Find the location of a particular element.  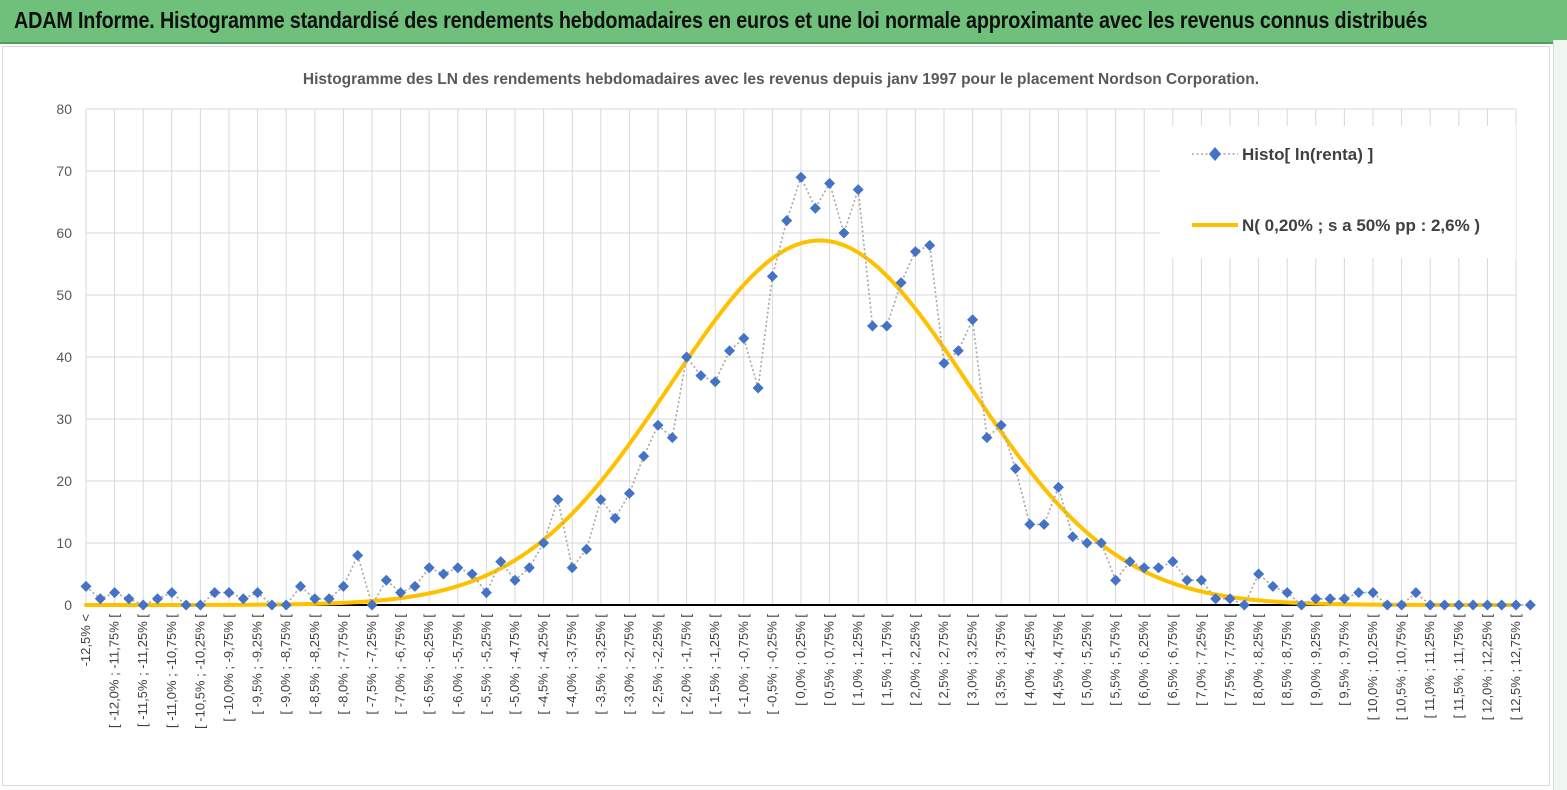

x-tick-label: [ -3,0% ; -2,75% [ is located at coordinates (628, 664).